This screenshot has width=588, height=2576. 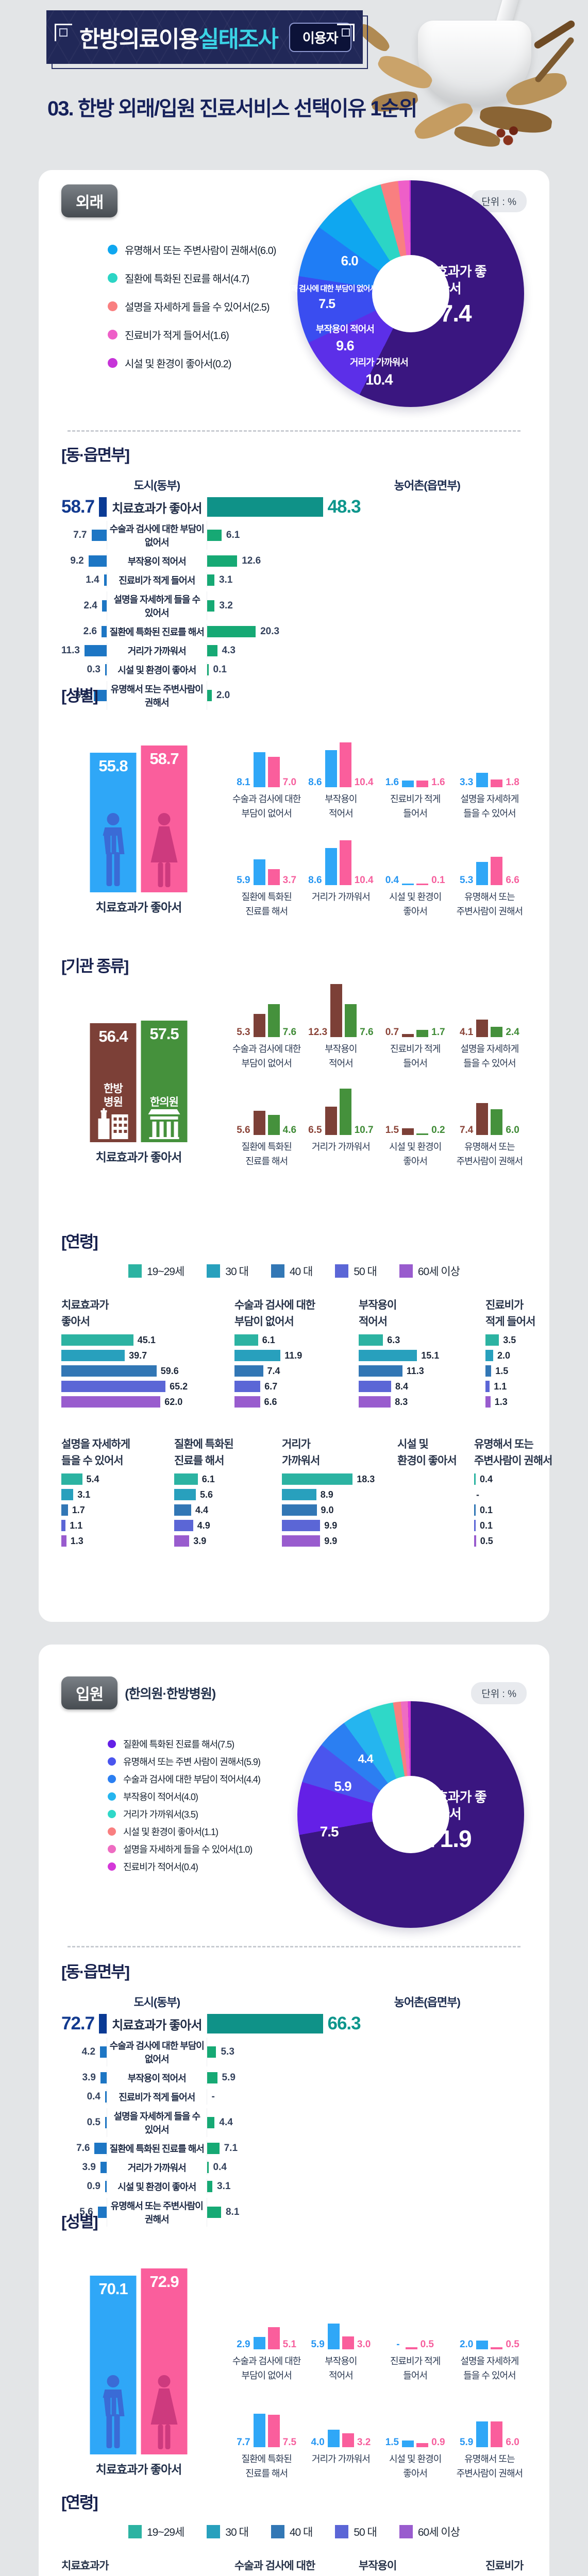 What do you see at coordinates (84, 561) in the screenshot?
I see `left-bar-cell: 9.2` at bounding box center [84, 561].